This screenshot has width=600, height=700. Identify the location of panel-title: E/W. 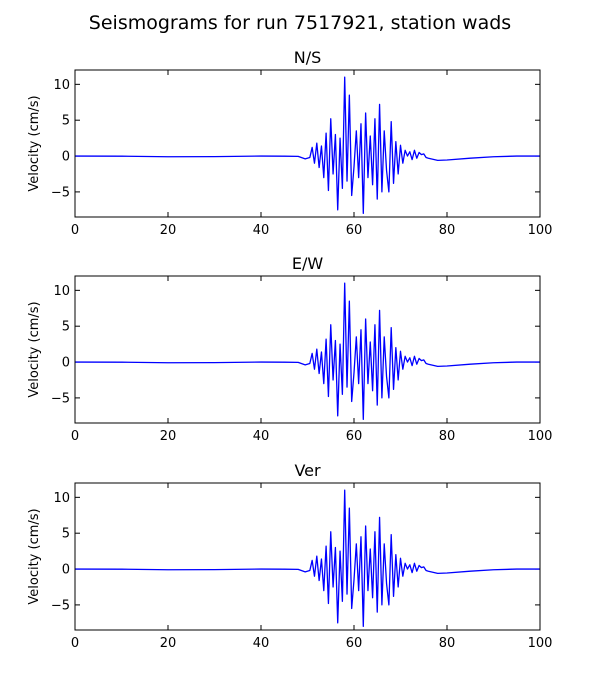
(308, 263).